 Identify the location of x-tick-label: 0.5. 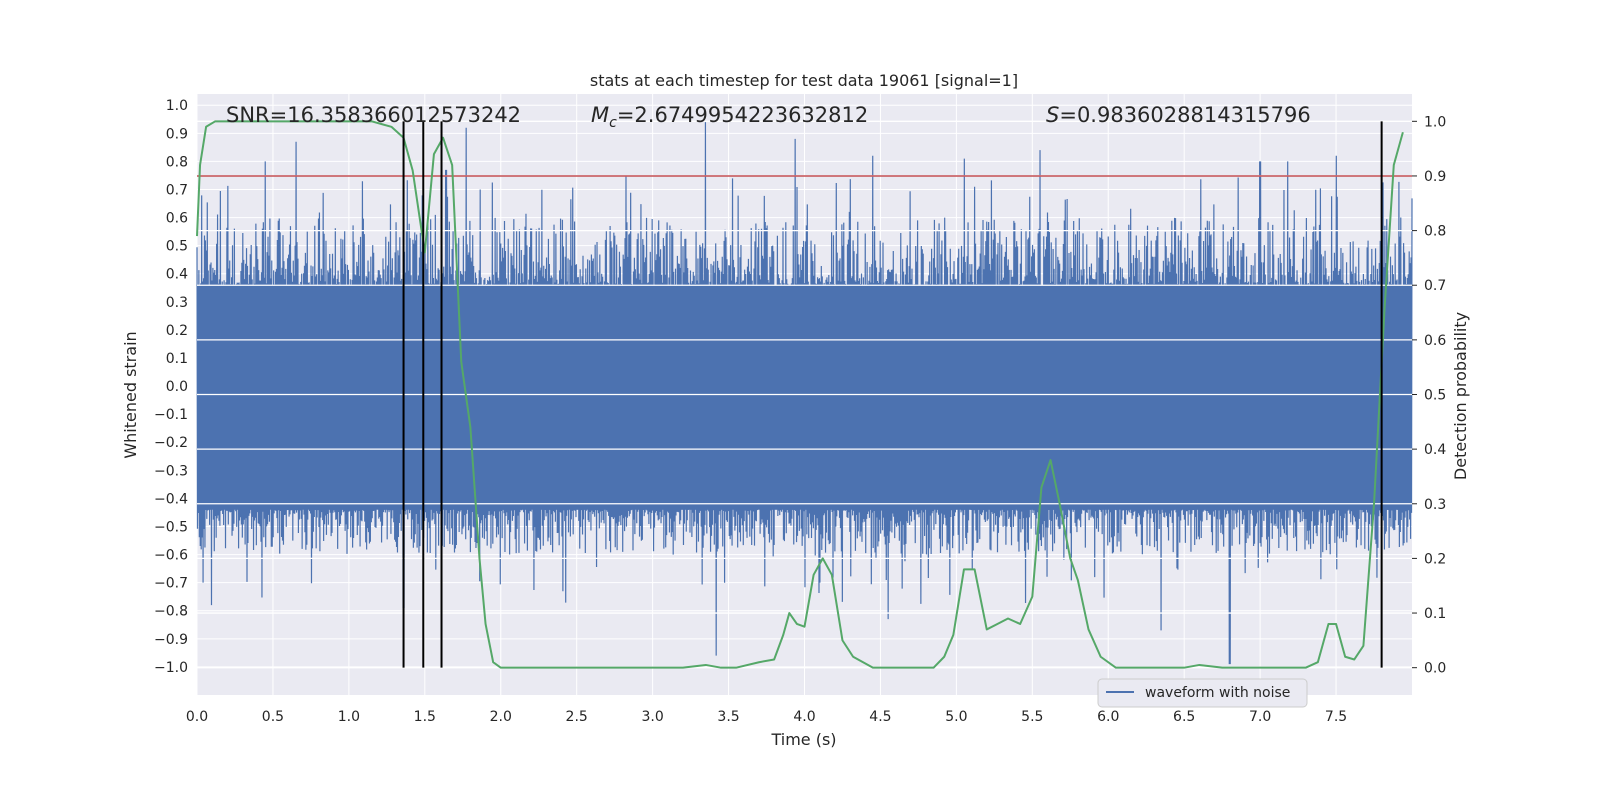
(273, 717).